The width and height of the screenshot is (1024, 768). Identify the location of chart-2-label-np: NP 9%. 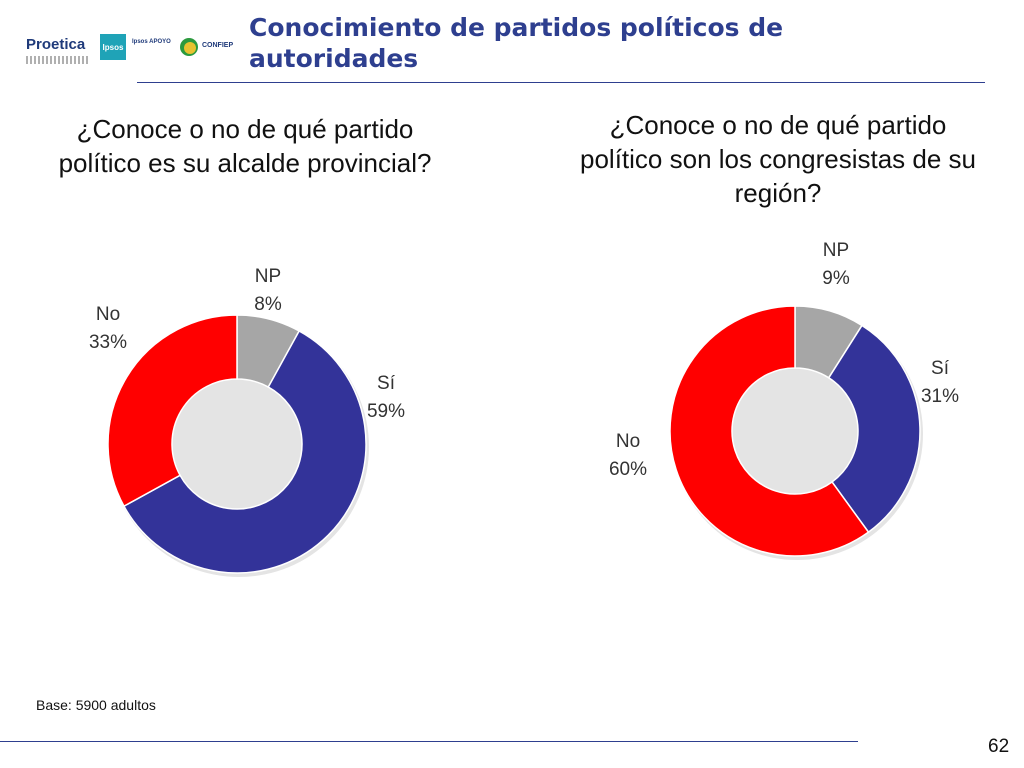
(836, 264).